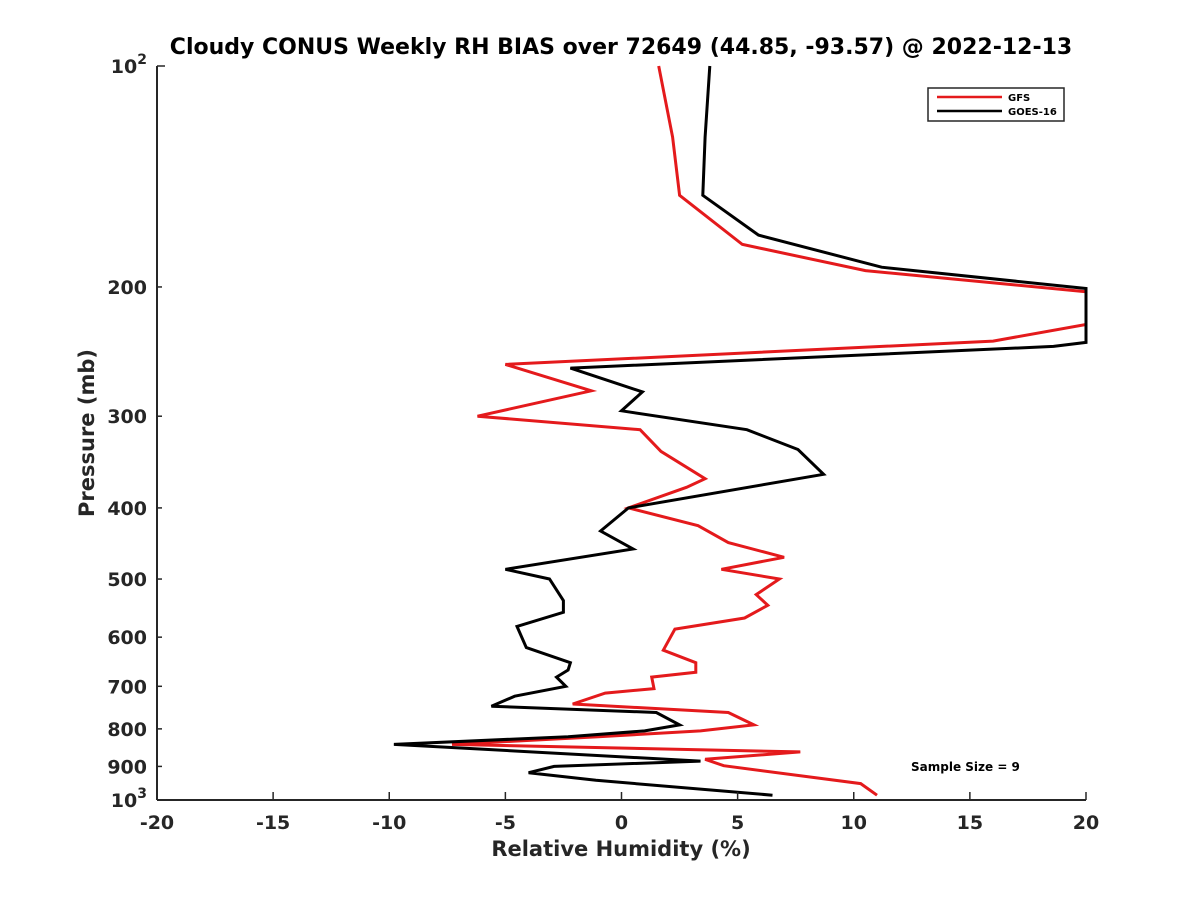 This screenshot has height=900, width=1200. Describe the element at coordinates (129, 65) in the screenshot. I see `y-tick-label: 10²` at that location.